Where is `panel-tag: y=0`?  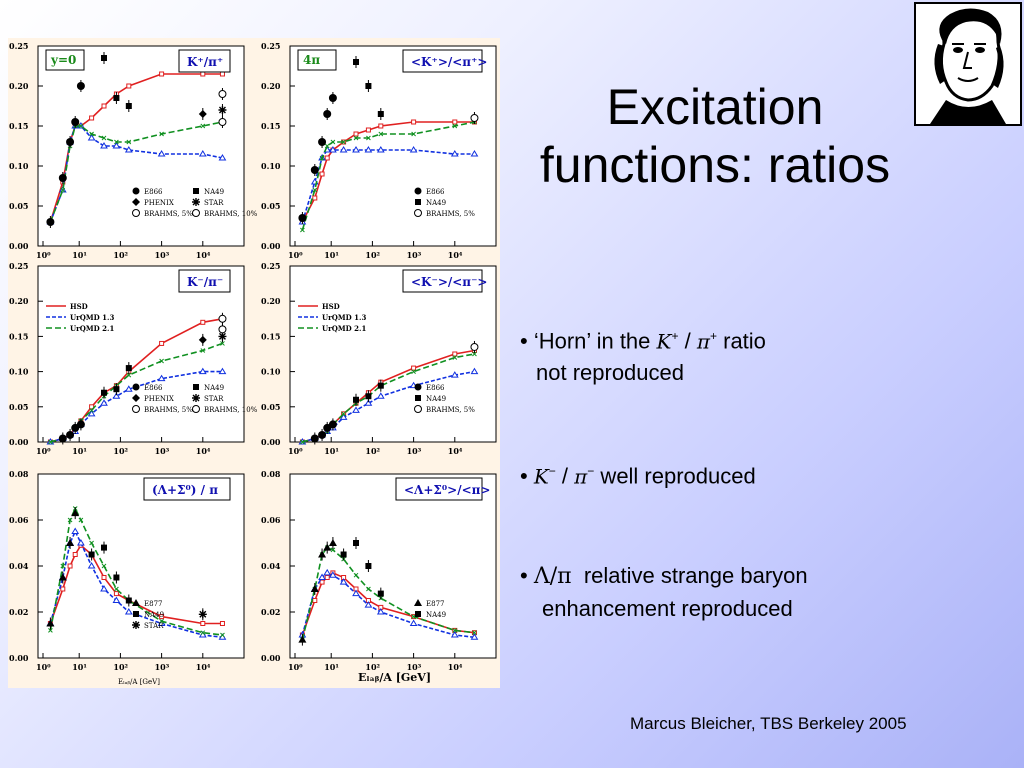 panel-tag: y=0 is located at coordinates (63, 60).